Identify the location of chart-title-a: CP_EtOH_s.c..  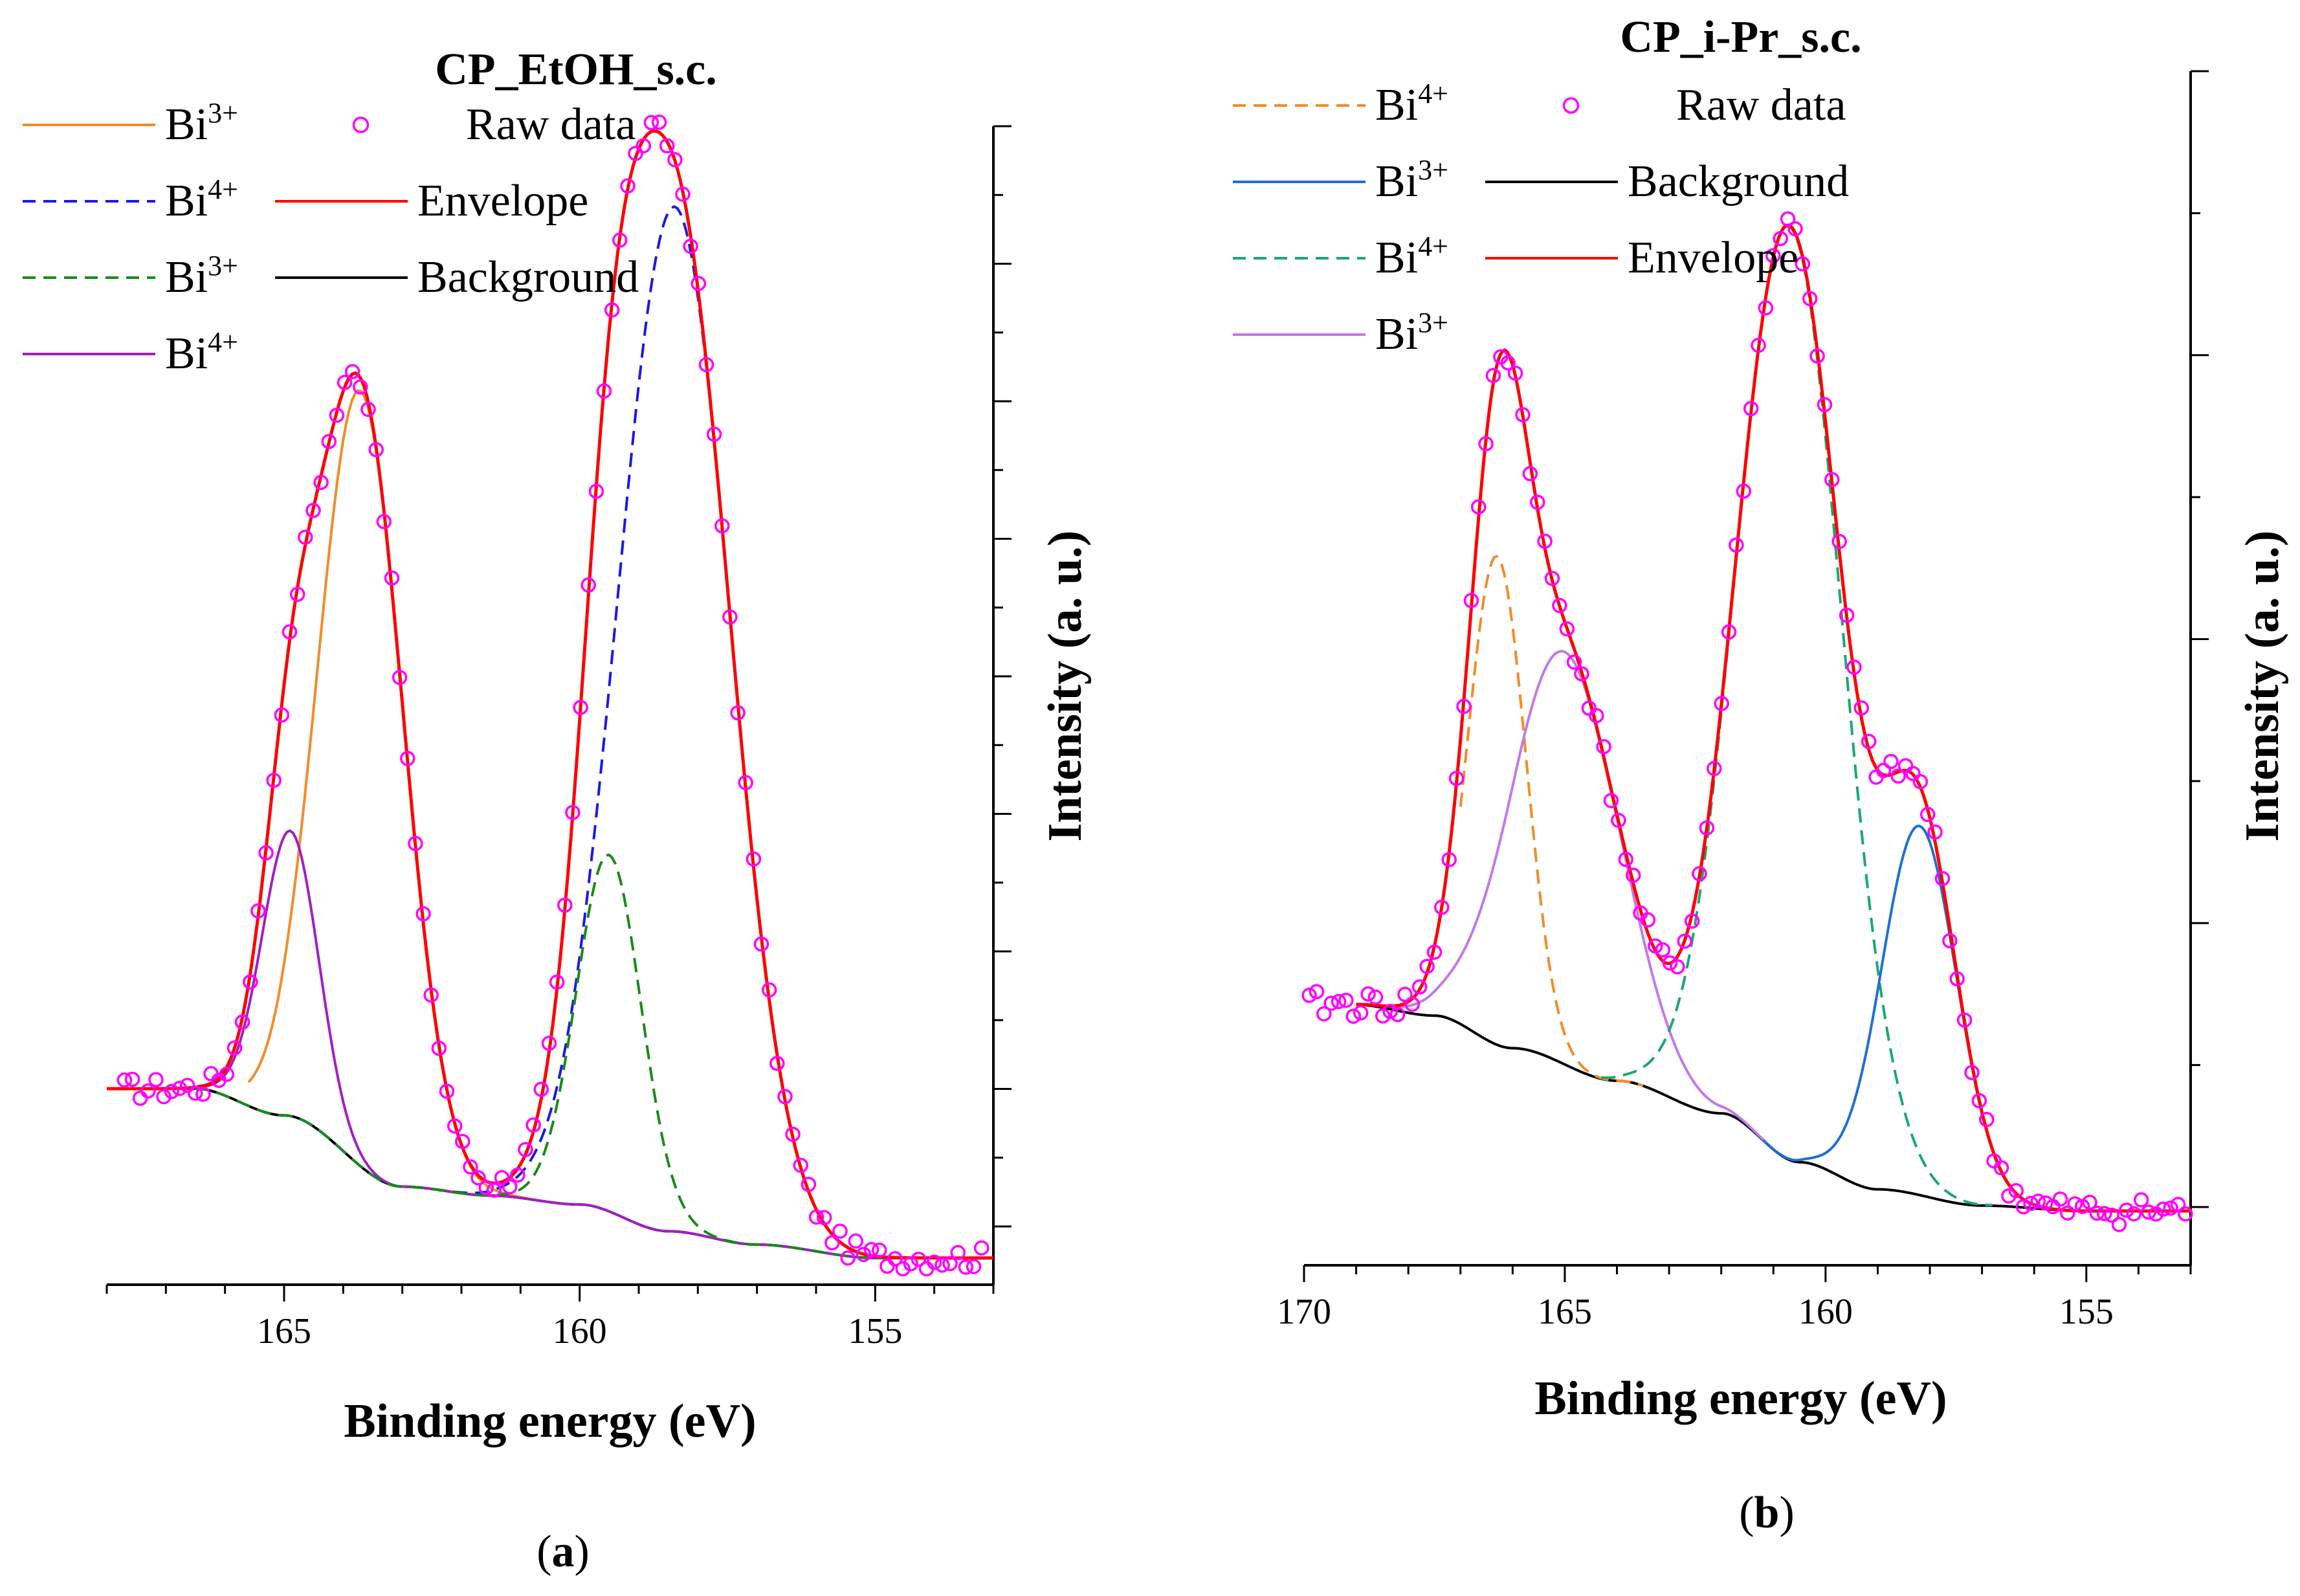
(576, 69).